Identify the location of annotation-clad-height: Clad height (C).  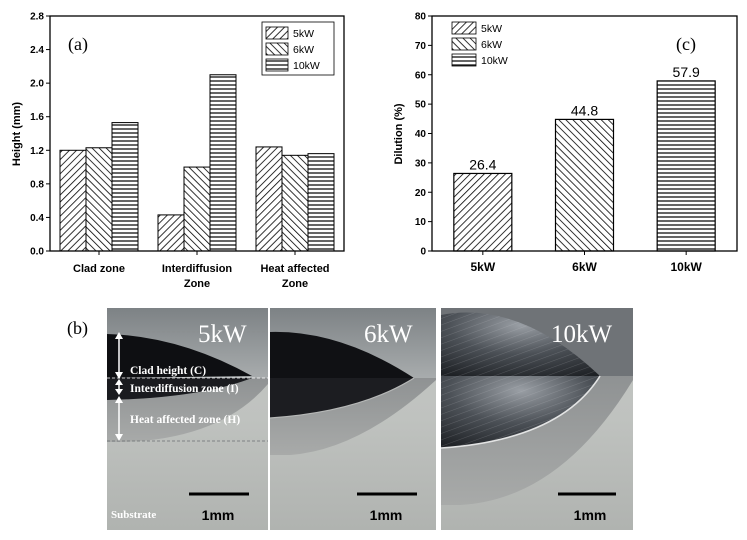
(168, 371).